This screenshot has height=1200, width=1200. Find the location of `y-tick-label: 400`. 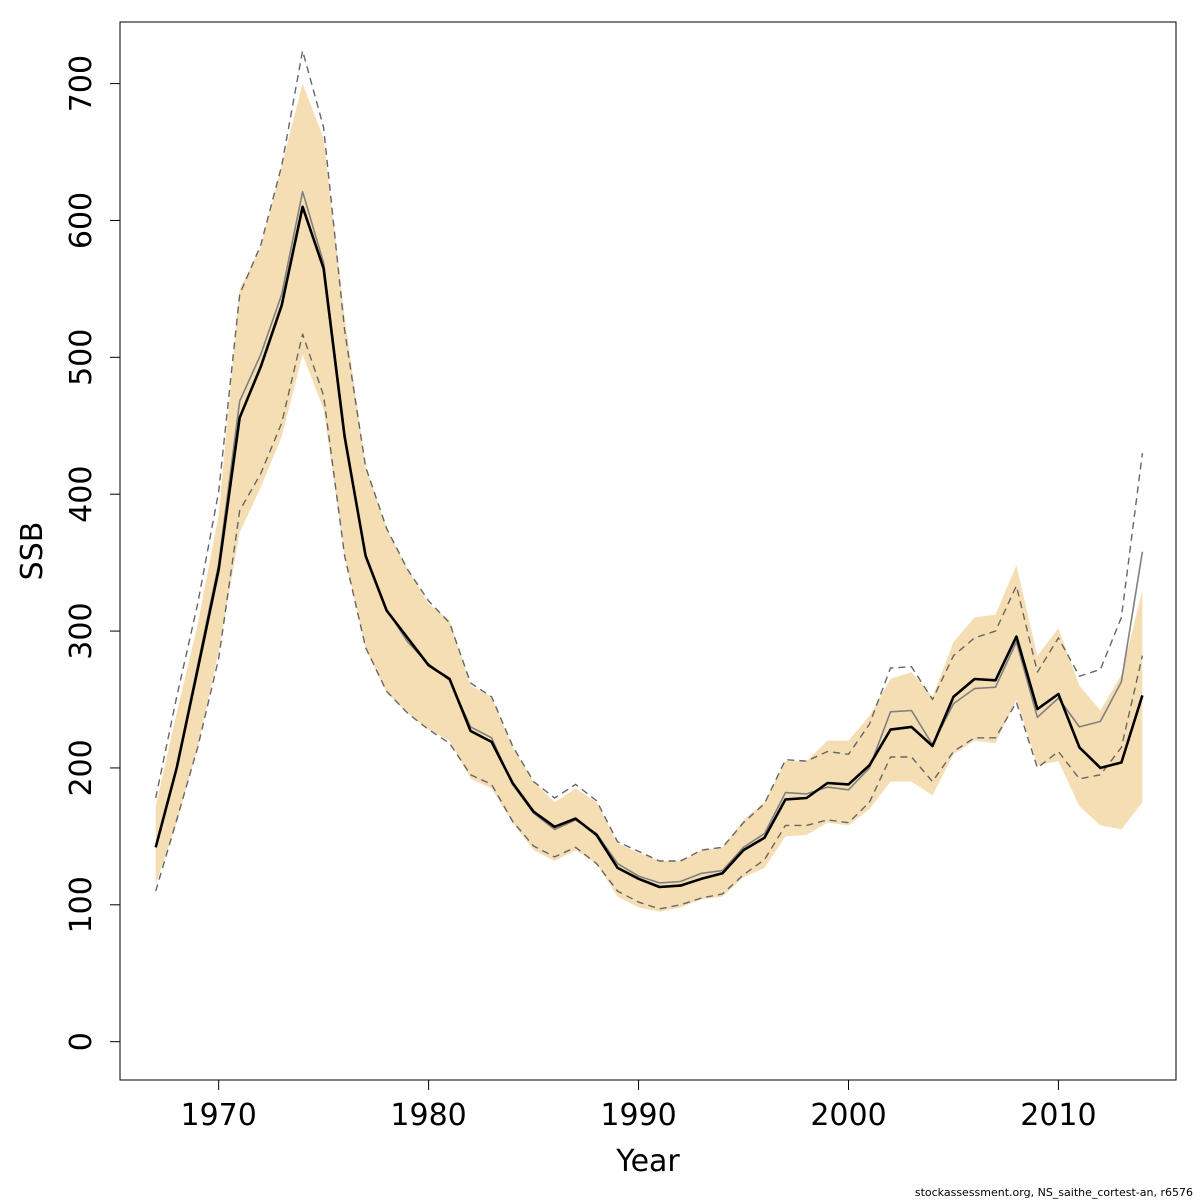

y-tick-label: 400 is located at coordinates (81, 494).